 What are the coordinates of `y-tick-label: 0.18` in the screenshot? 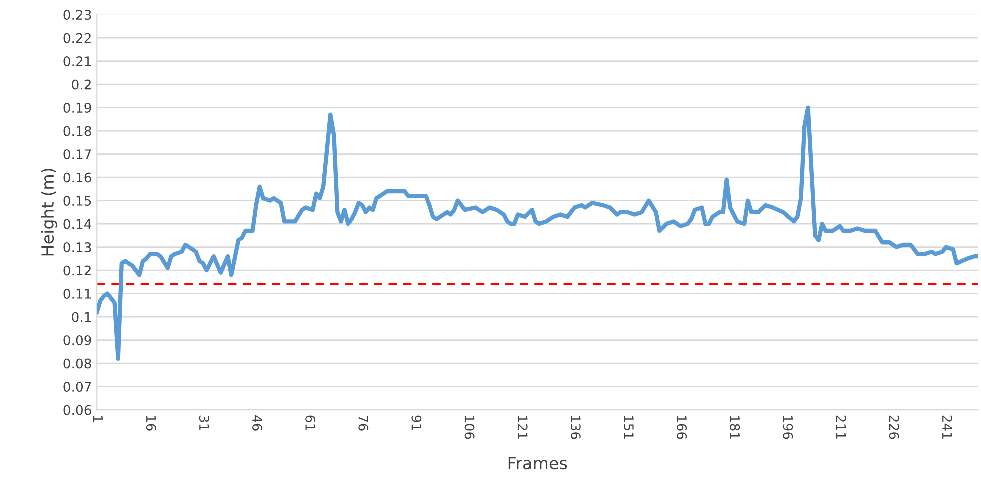 It's located at (78, 131).